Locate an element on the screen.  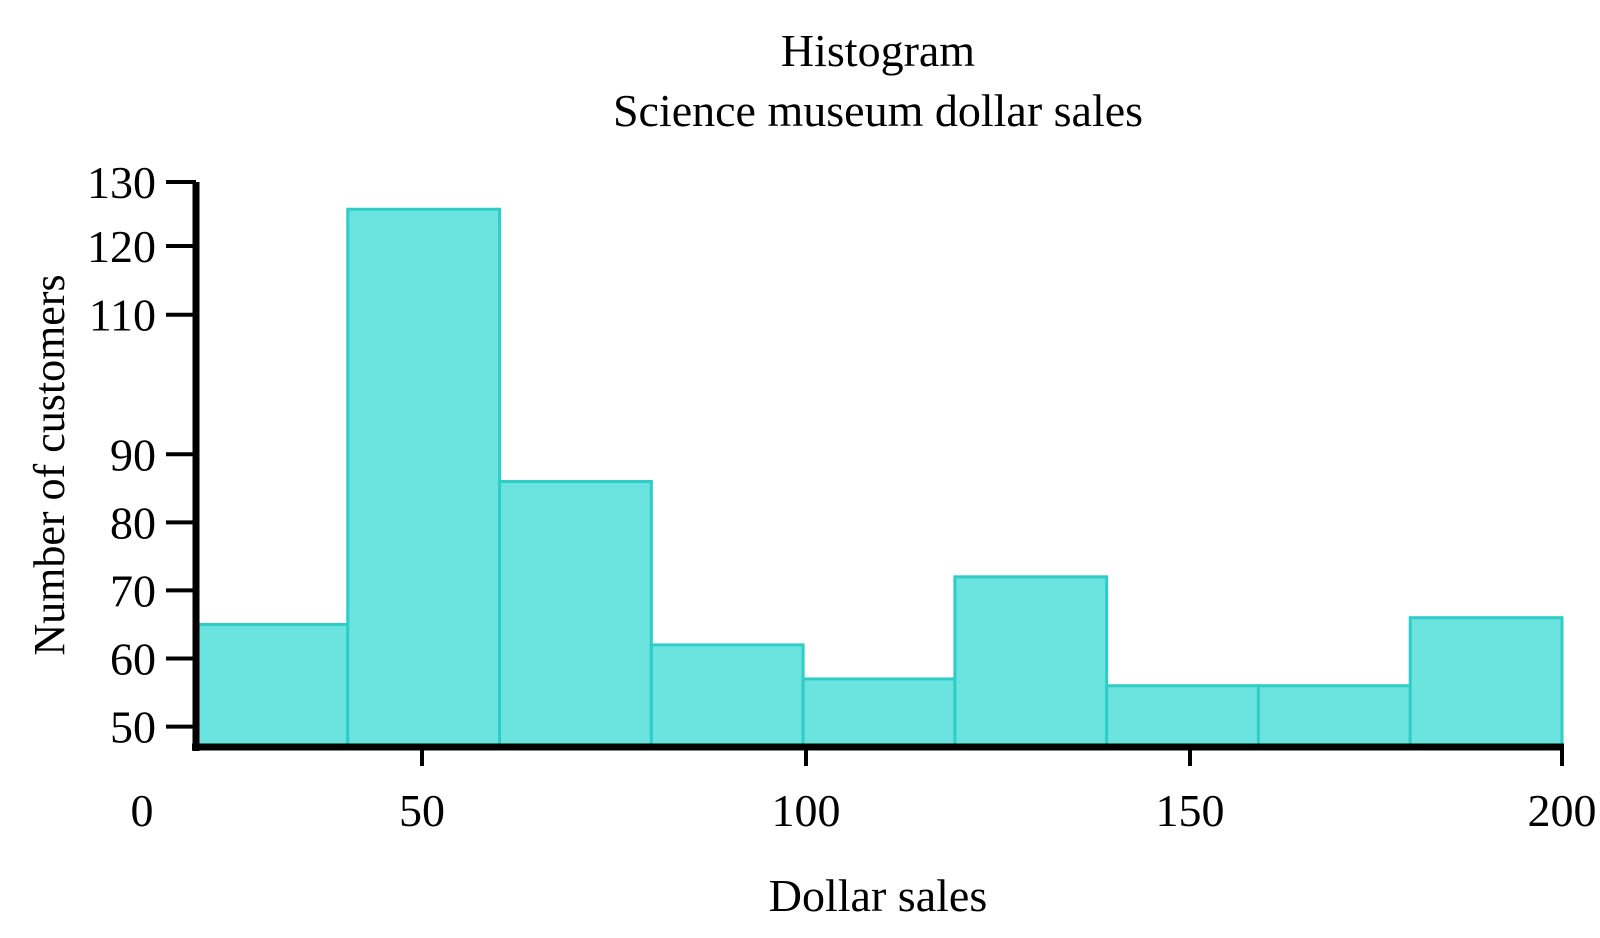
y-tick-label: 70 is located at coordinates (133, 590).